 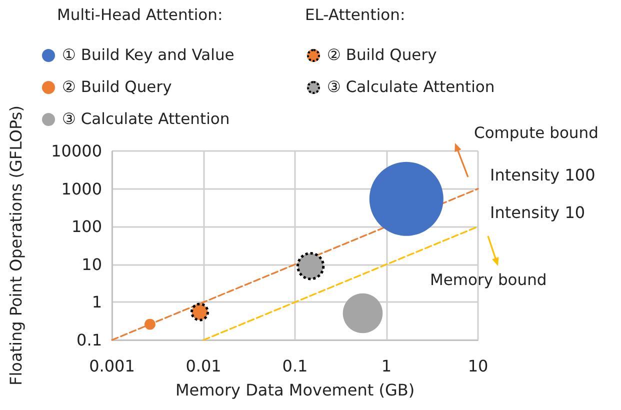 I want to click on text: EL-Attention:, so click(x=355, y=15).